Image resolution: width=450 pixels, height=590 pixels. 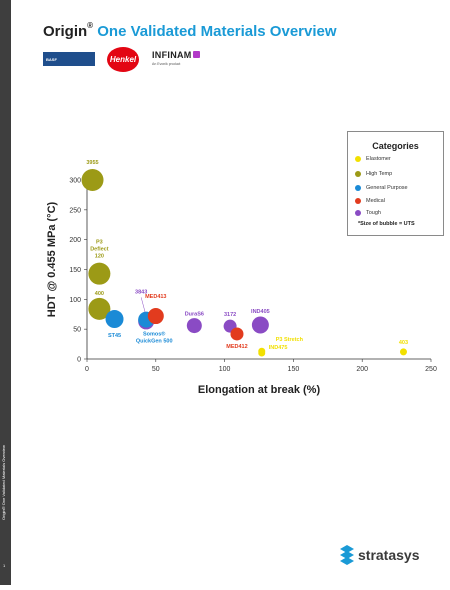 I want to click on legend-dot-elastomer, so click(x=358, y=159).